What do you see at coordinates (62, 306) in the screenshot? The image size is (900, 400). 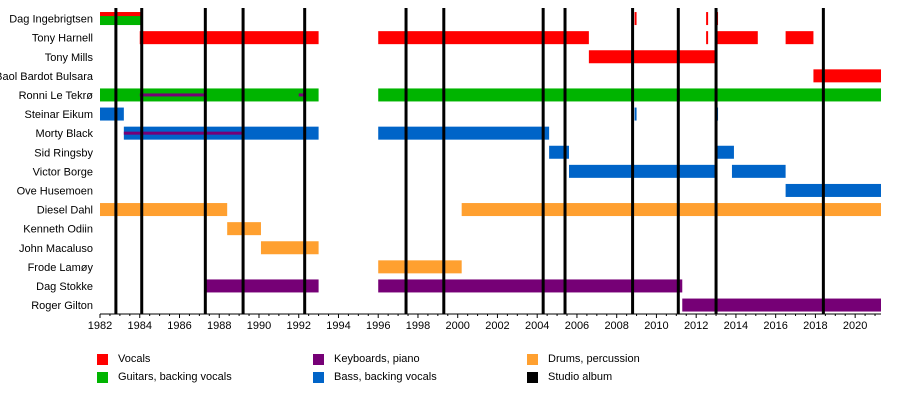 I see `member-label: Roger Gilton` at bounding box center [62, 306].